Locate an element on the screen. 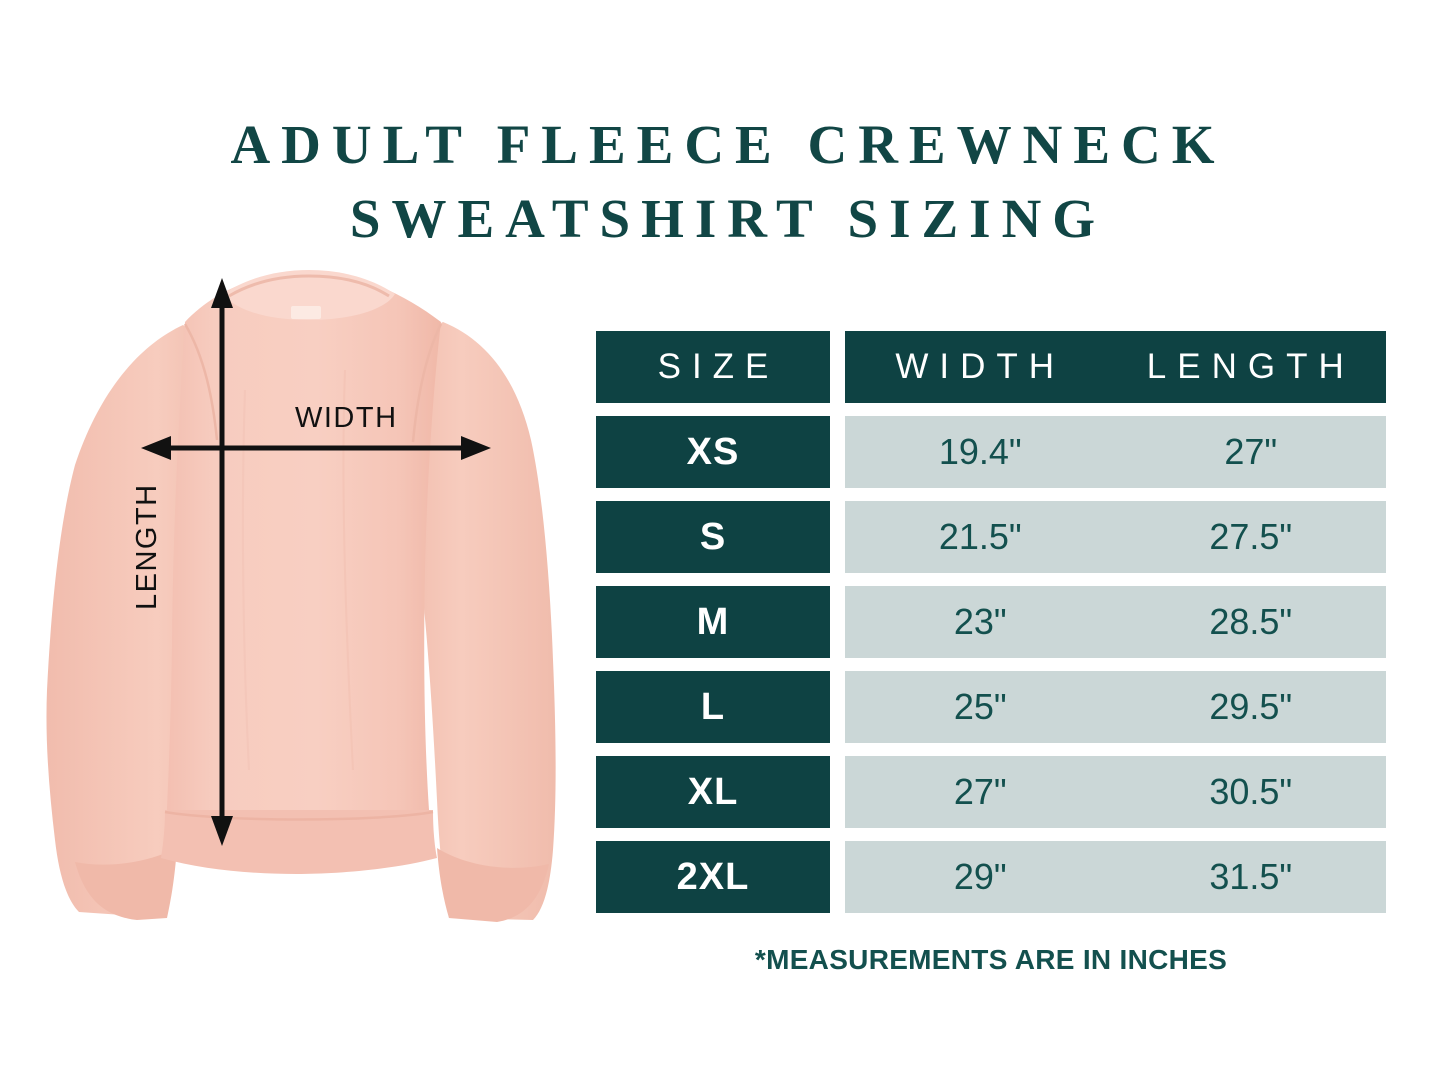 The width and height of the screenshot is (1445, 1084). table-row: L 25" 29.5" is located at coordinates (991, 707).